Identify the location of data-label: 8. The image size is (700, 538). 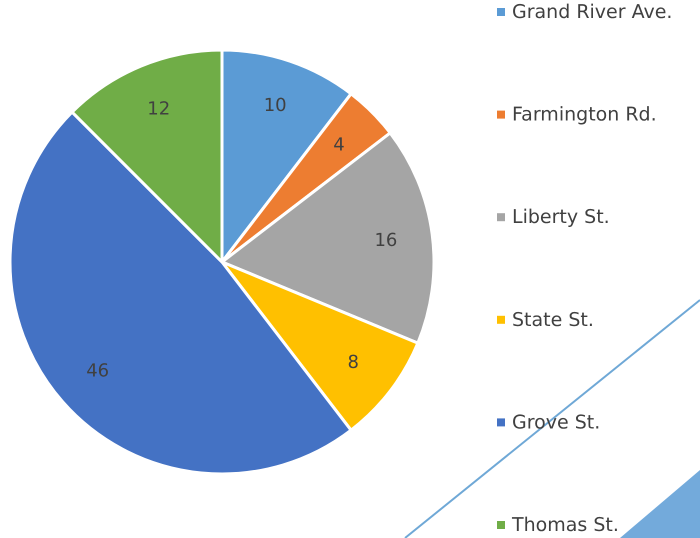
(353, 363).